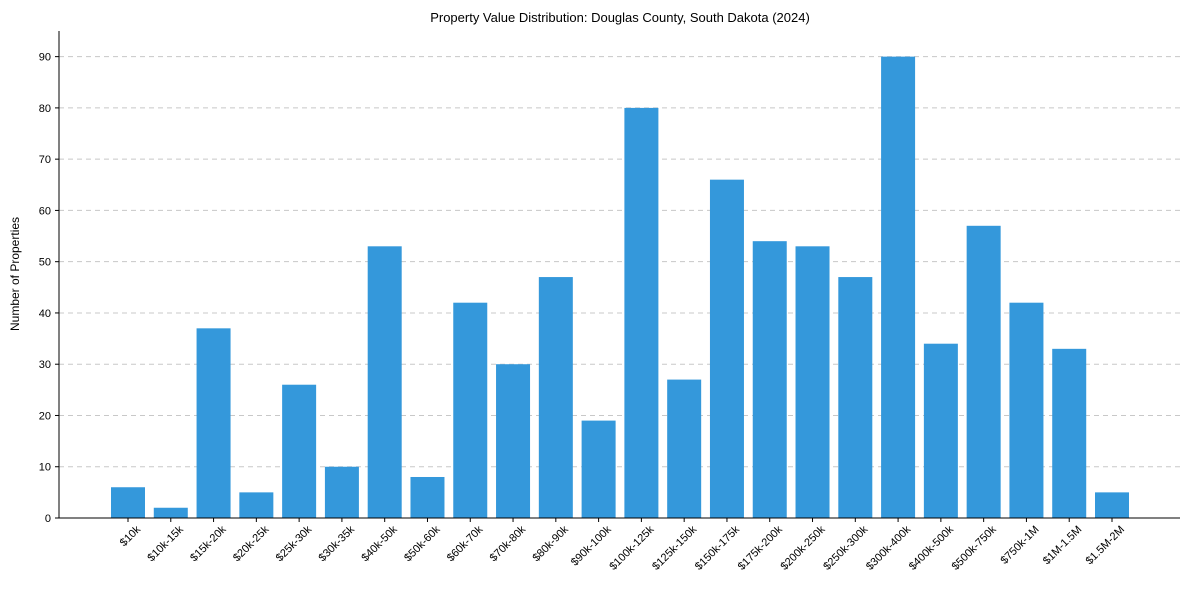 The height and width of the screenshot is (590, 1189). What do you see at coordinates (888, 547) in the screenshot?
I see `x-tick-label-18: $300k-400k` at bounding box center [888, 547].